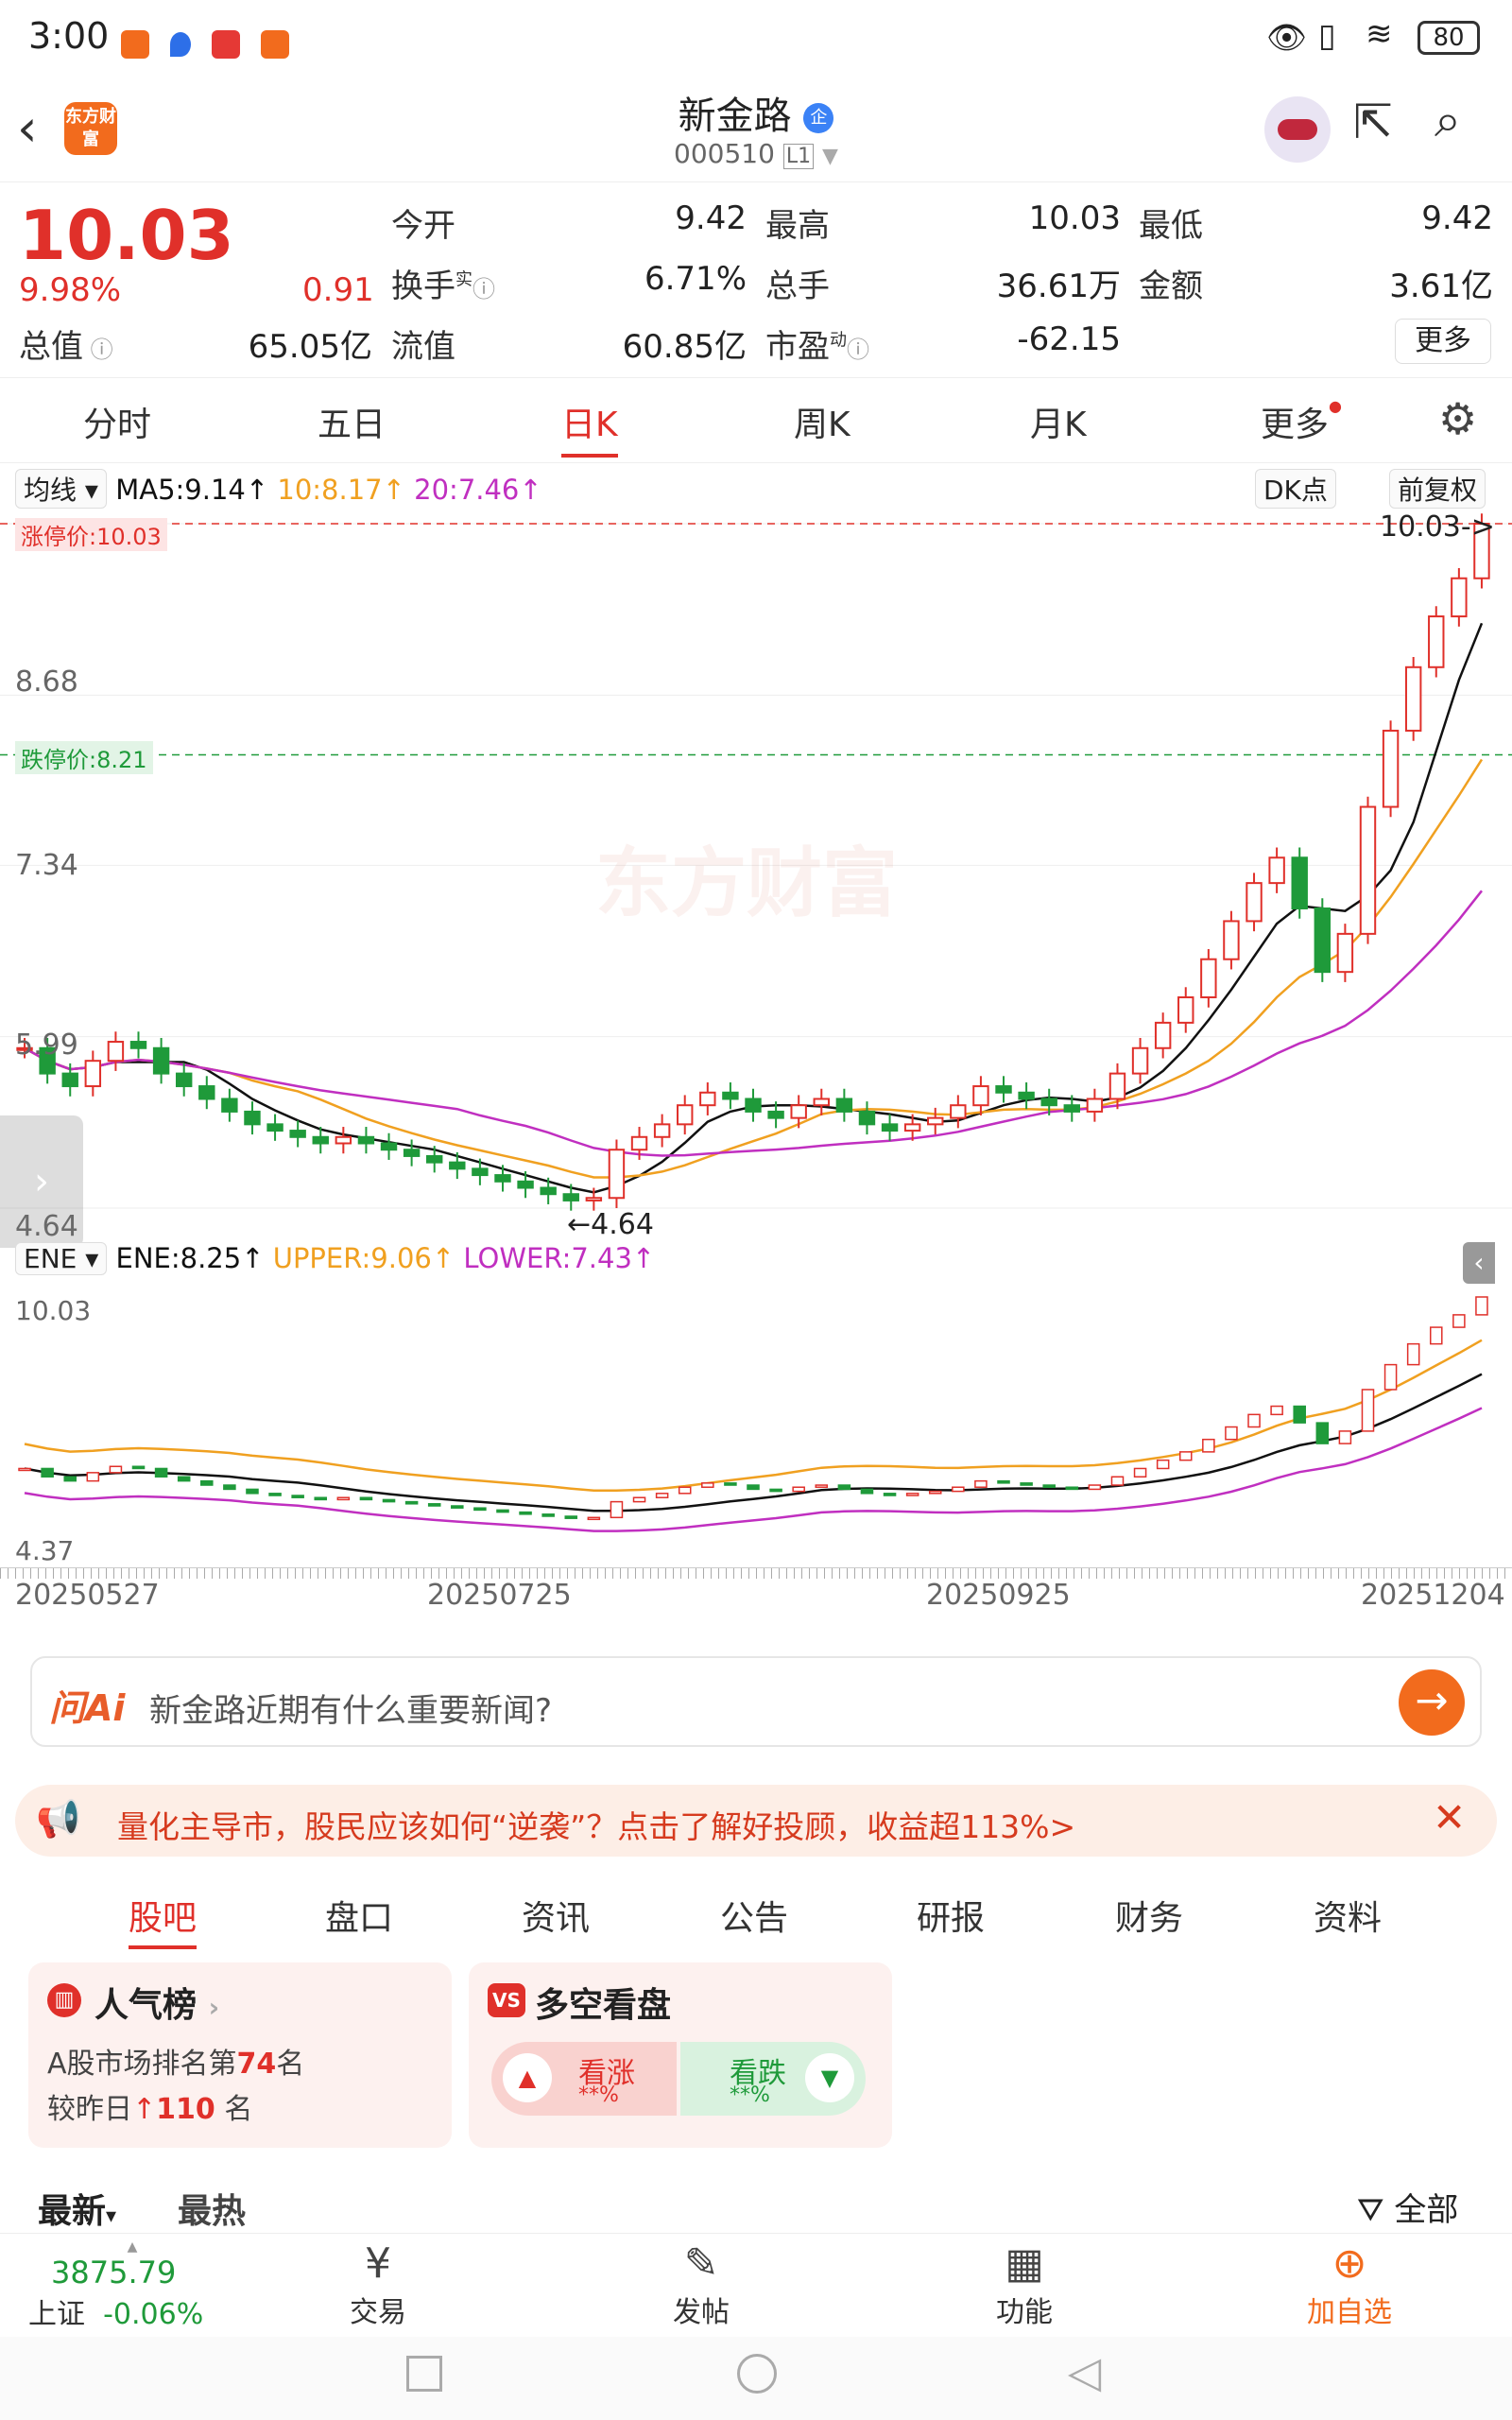 Image resolution: width=1512 pixels, height=2420 pixels. I want to click on back-icon: ‹, so click(27, 128).